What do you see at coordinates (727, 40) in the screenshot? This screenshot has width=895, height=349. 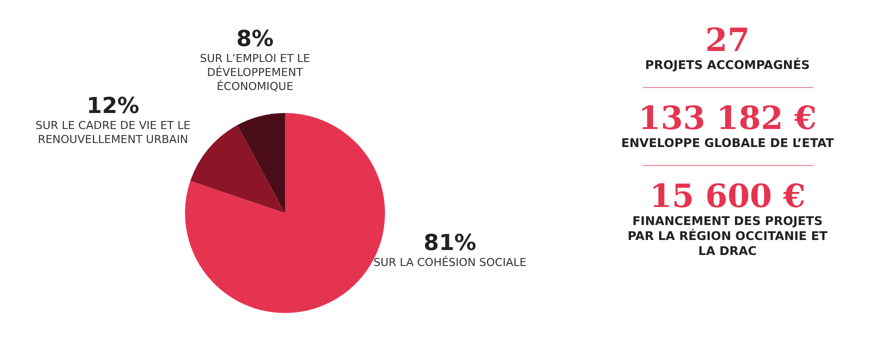 I see `text: 27` at bounding box center [727, 40].